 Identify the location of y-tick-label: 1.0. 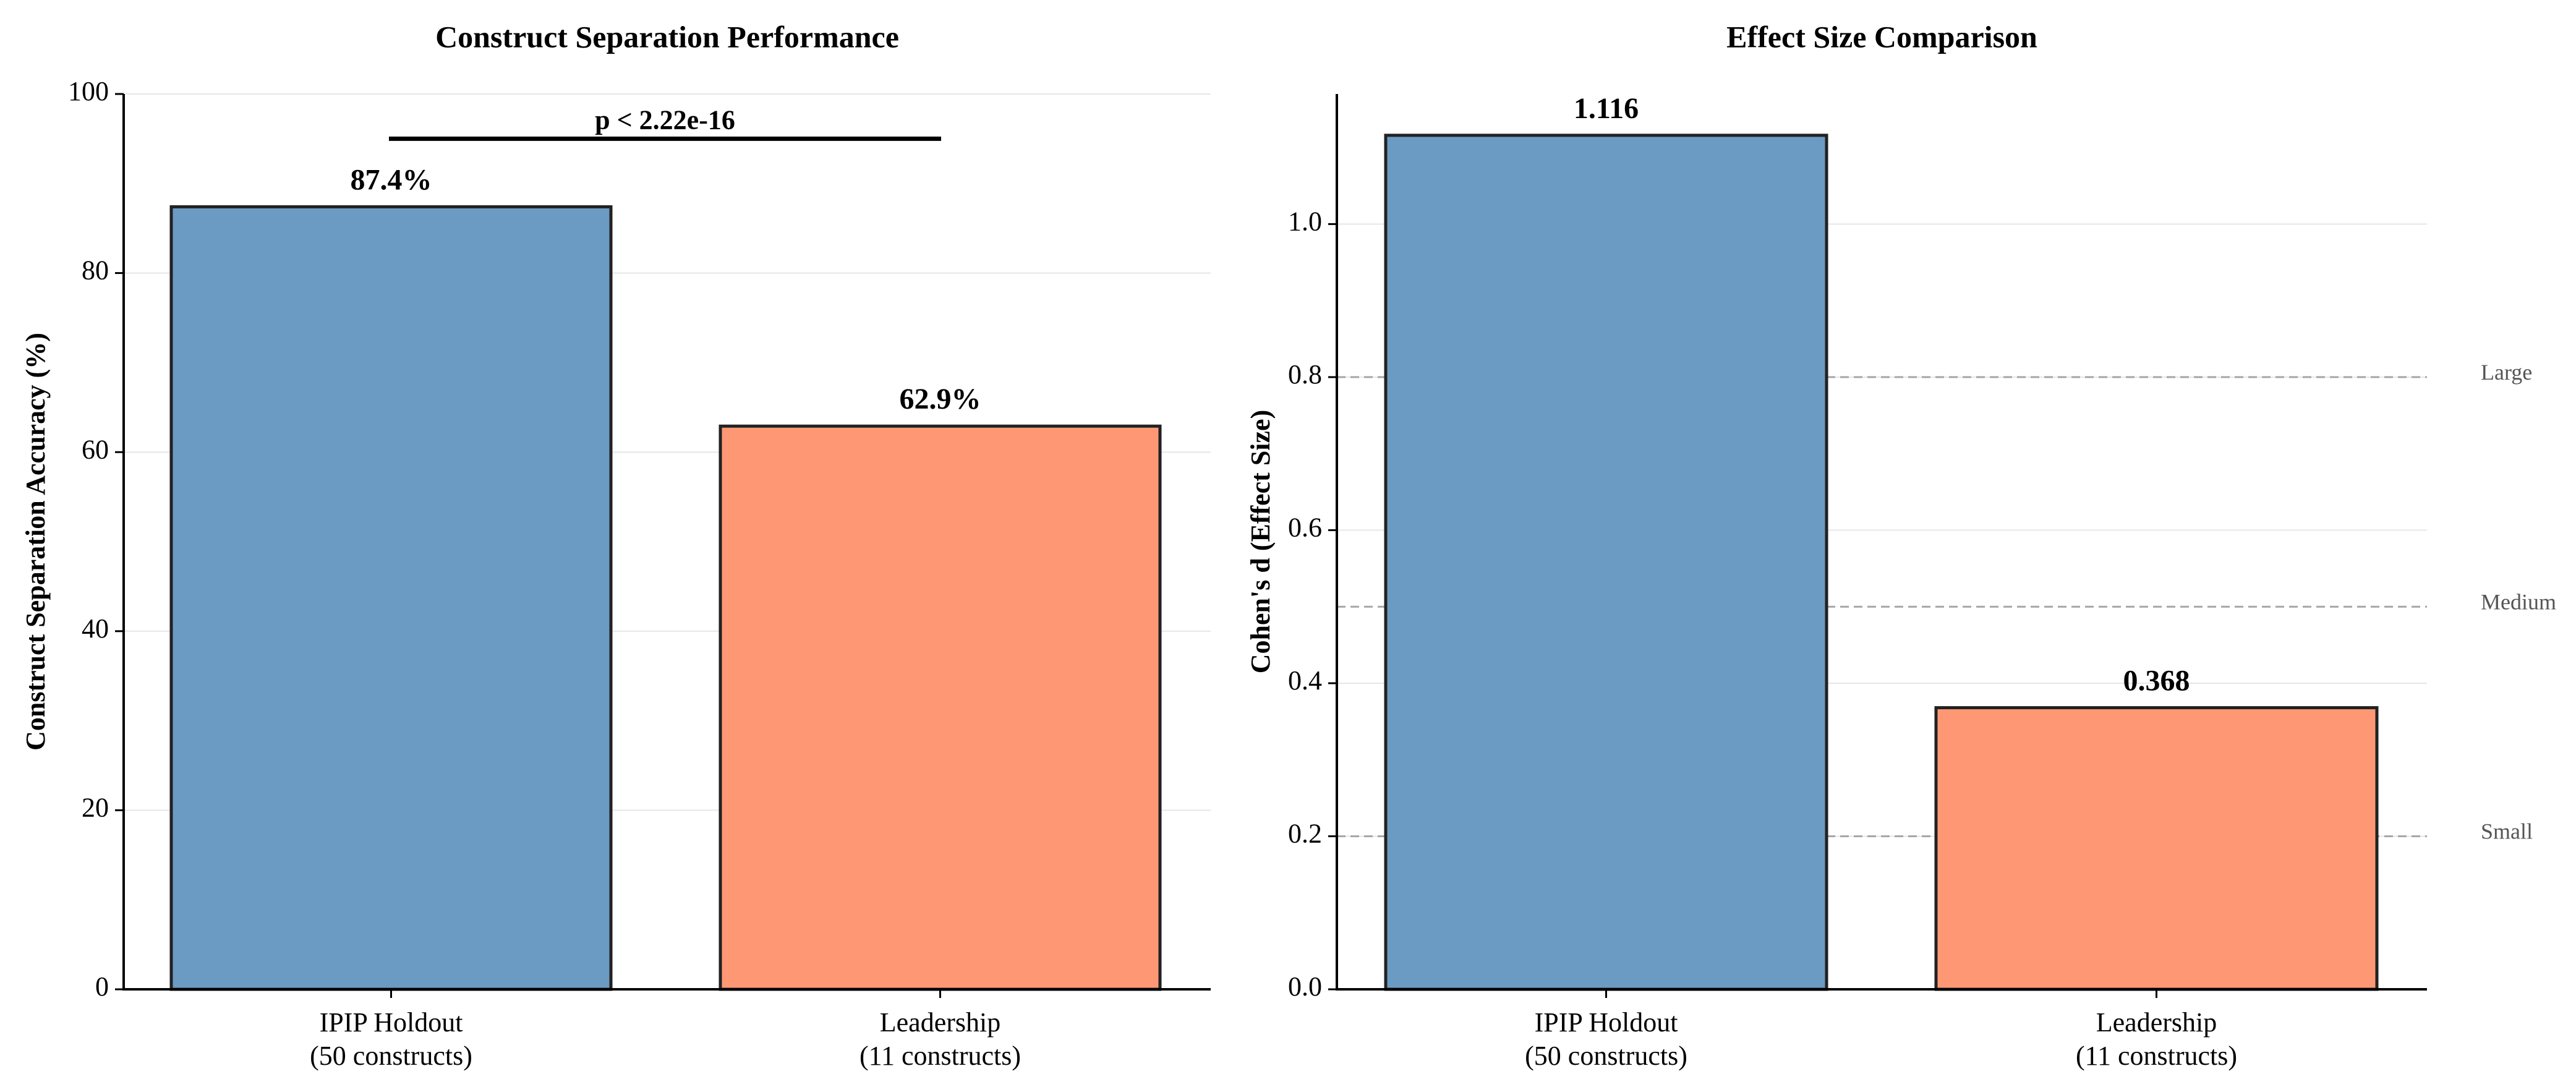
(1305, 221).